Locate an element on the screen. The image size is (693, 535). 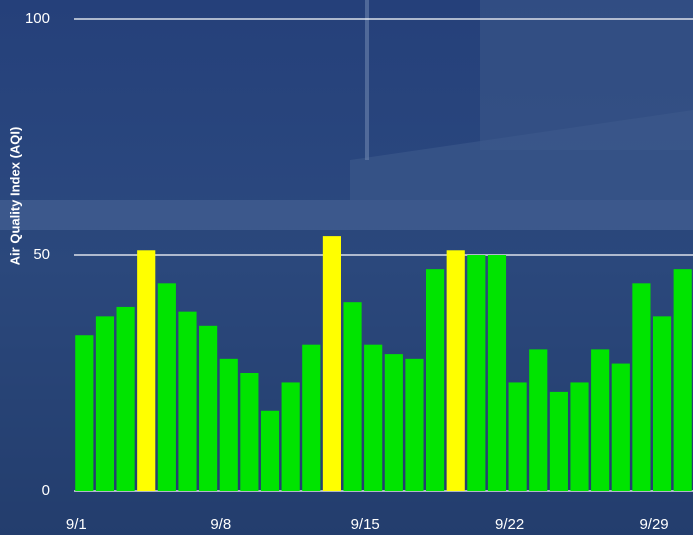
x-tick-label: 9/22 is located at coordinates (509, 524).